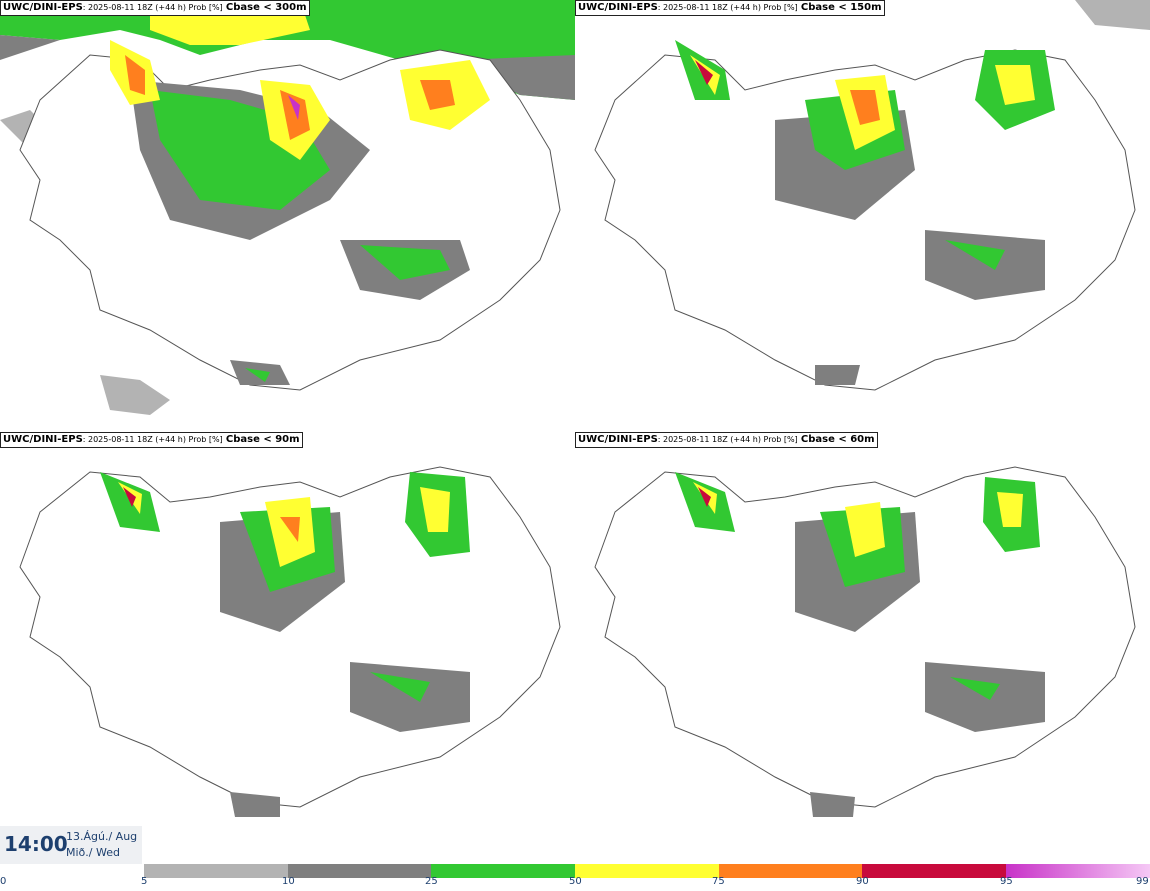  Describe the element at coordinates (3, 881) in the screenshot. I see `colorbar-tick: 0` at that location.